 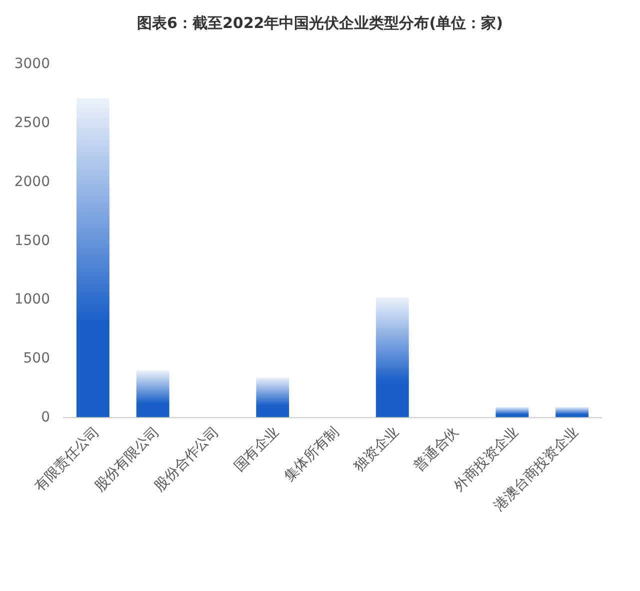 What do you see at coordinates (45, 418) in the screenshot?
I see `y-tick-label: 0` at bounding box center [45, 418].